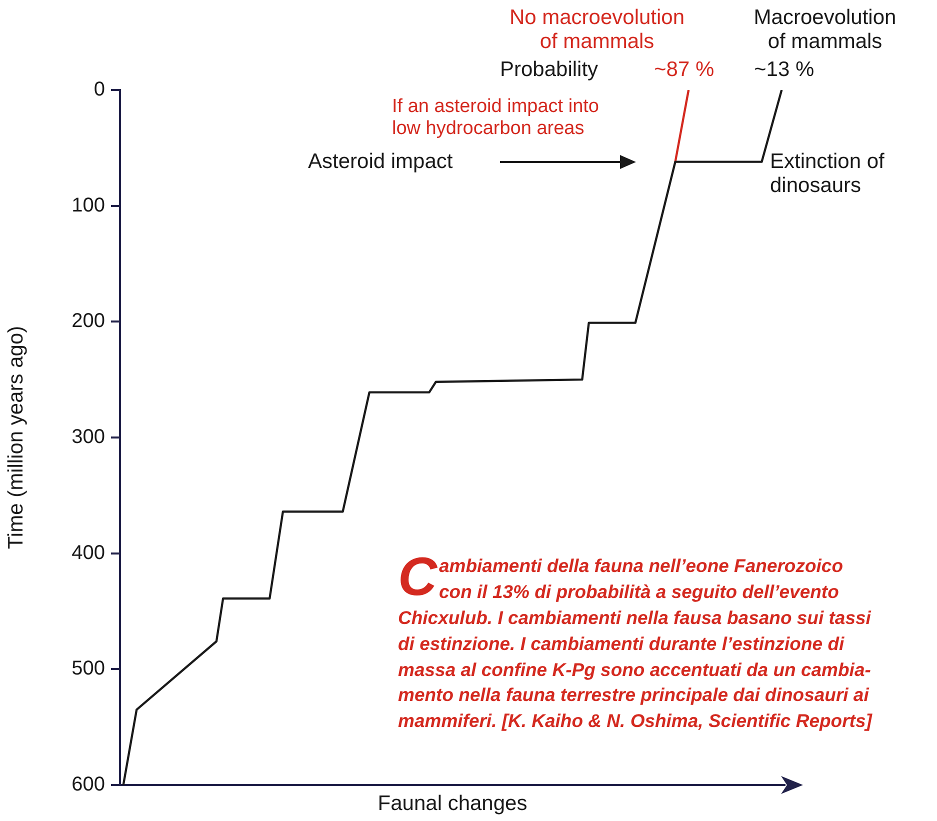  What do you see at coordinates (99, 89) in the screenshot?
I see `y-tick-label: 0` at bounding box center [99, 89].